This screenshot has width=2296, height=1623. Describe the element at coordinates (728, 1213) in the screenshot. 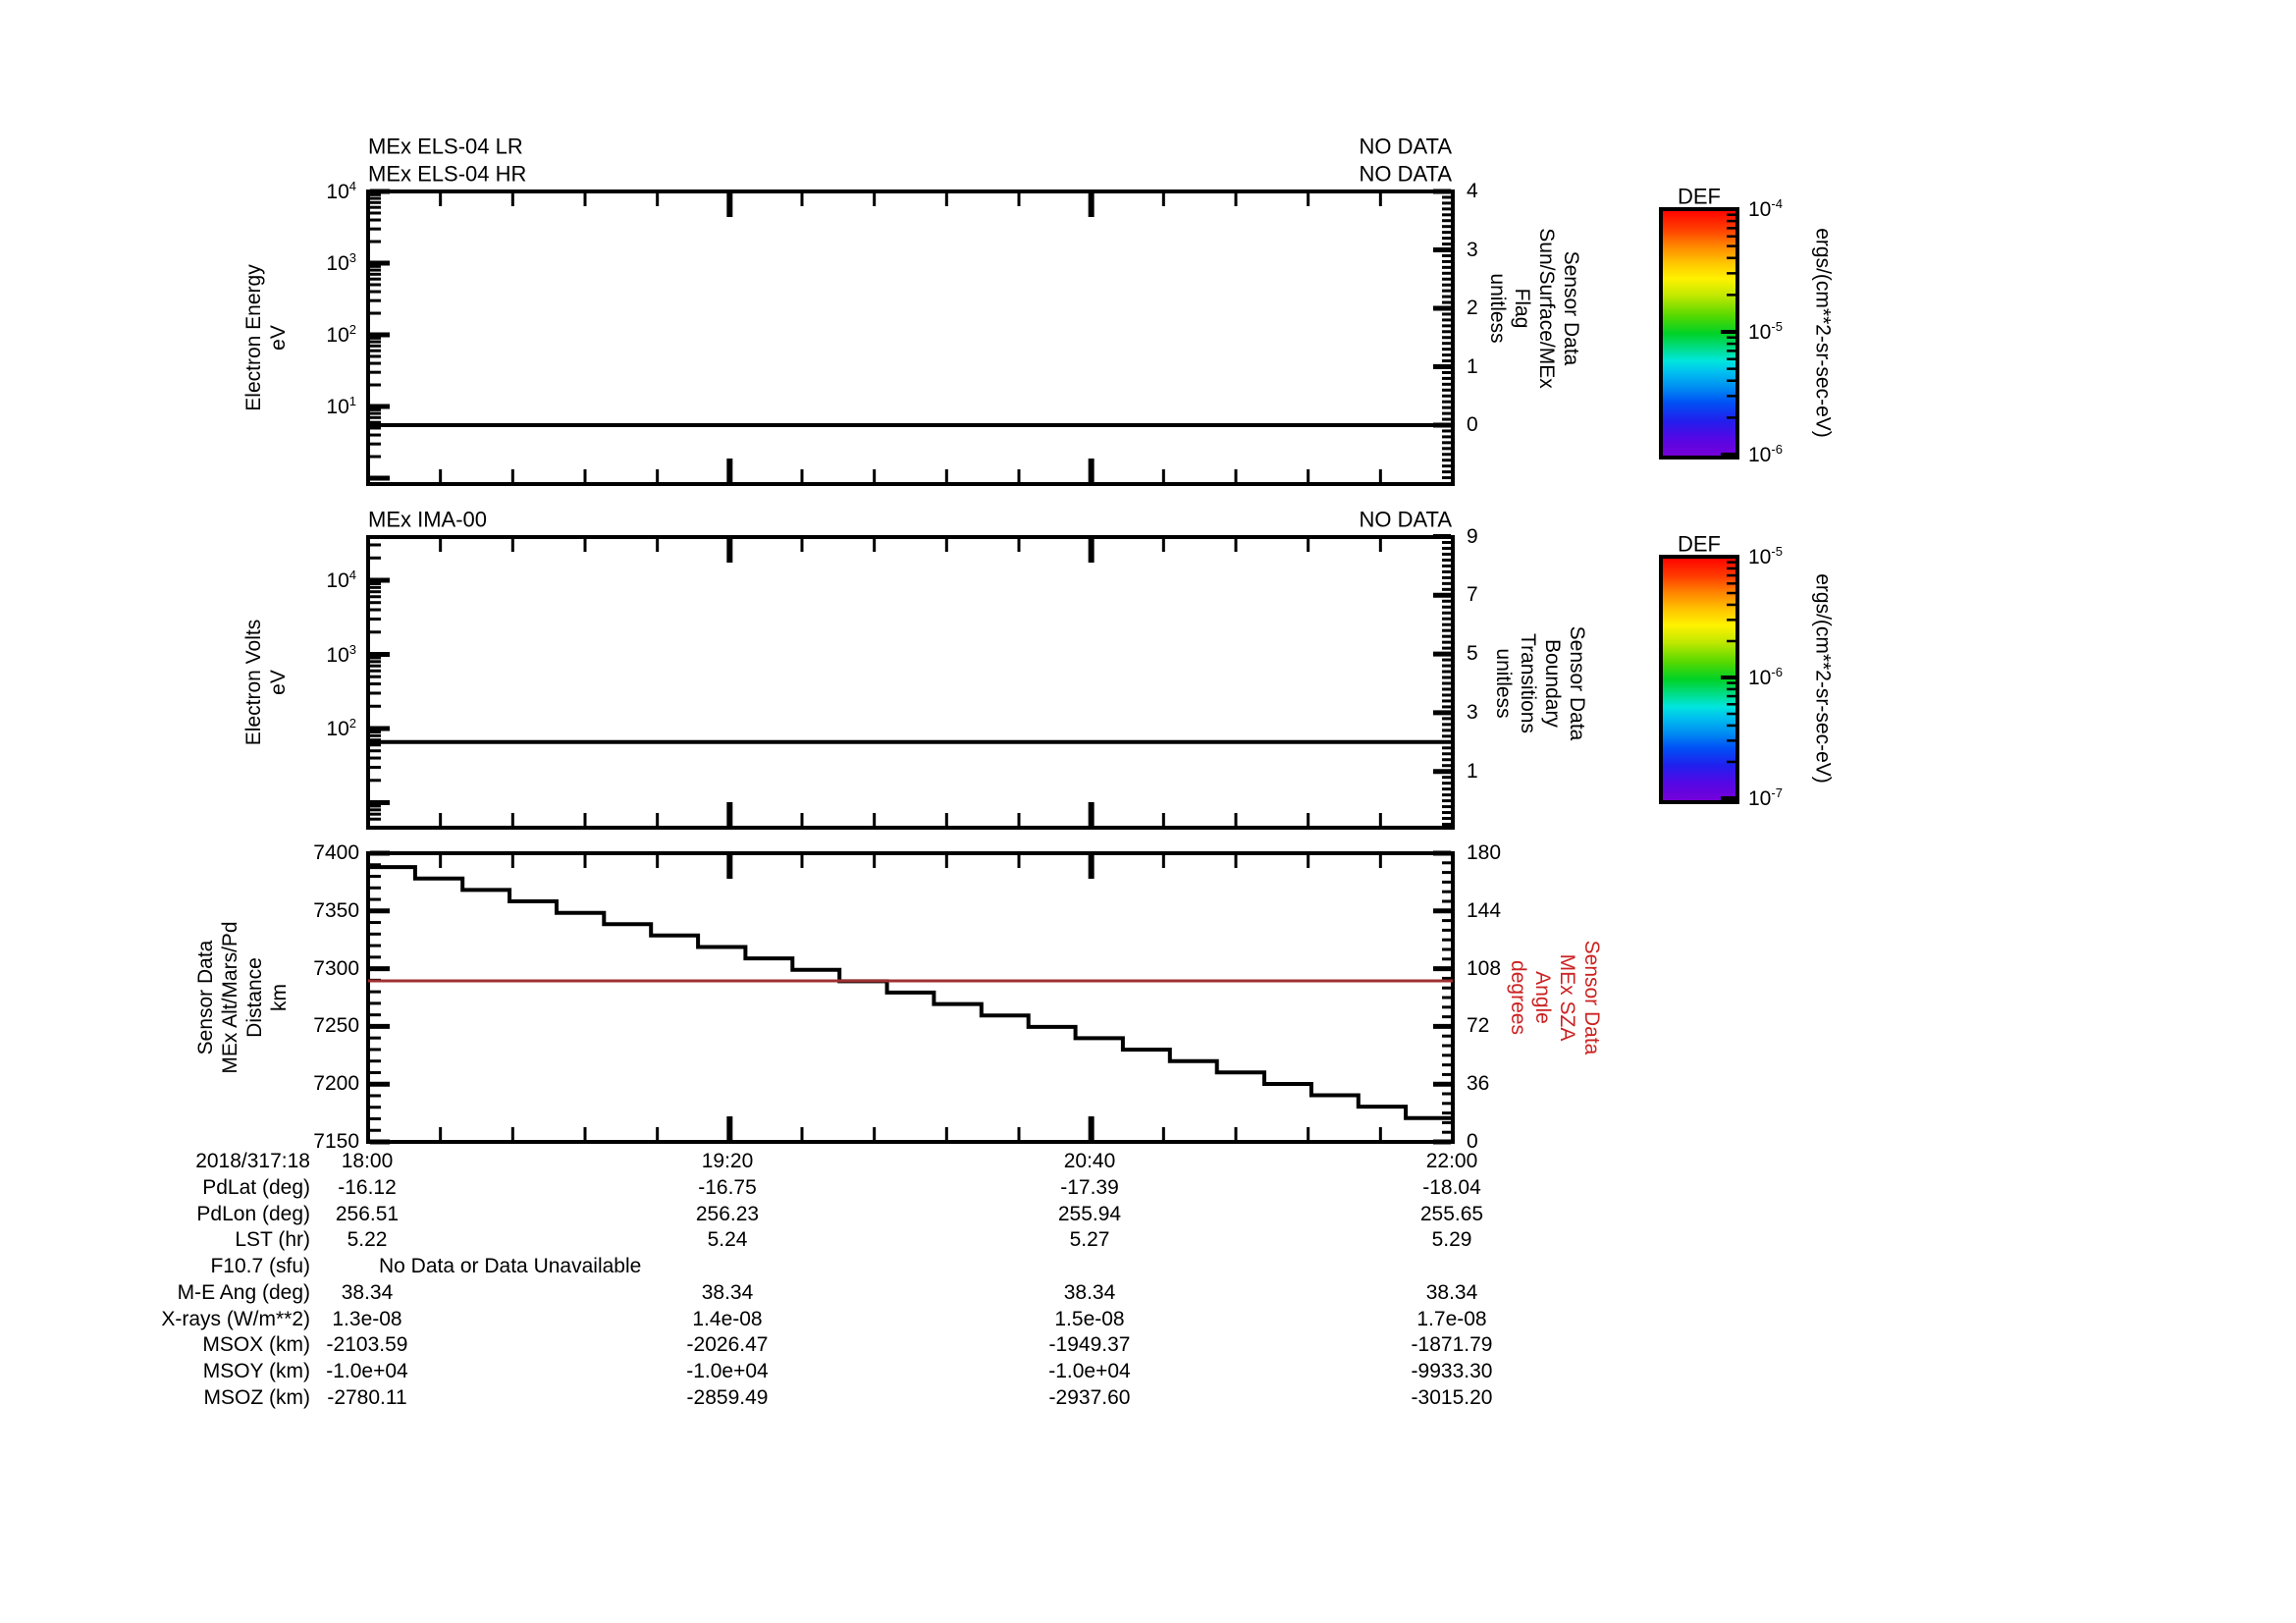

I see `table-cell: 256.23` at that location.